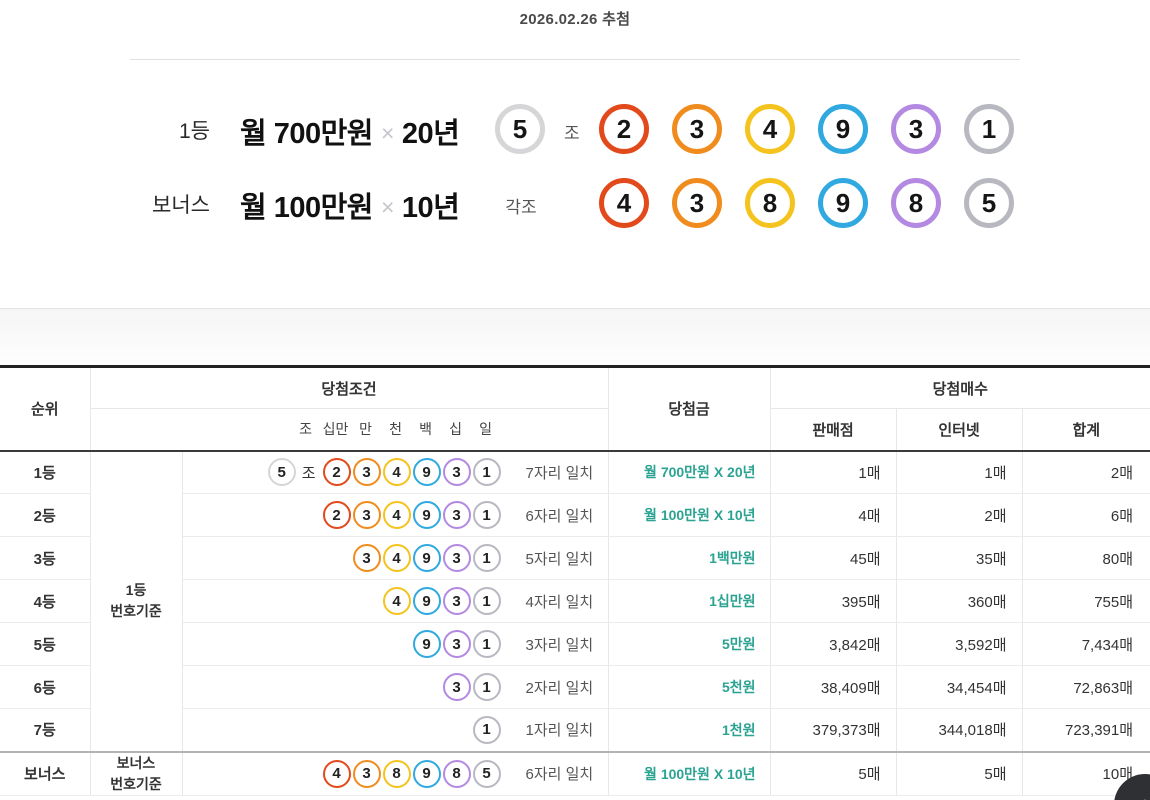  Describe the element at coordinates (395, 515) in the screenshot. I see `condition-cell: 2 3 4 9 3 1 6자리 일치` at that location.